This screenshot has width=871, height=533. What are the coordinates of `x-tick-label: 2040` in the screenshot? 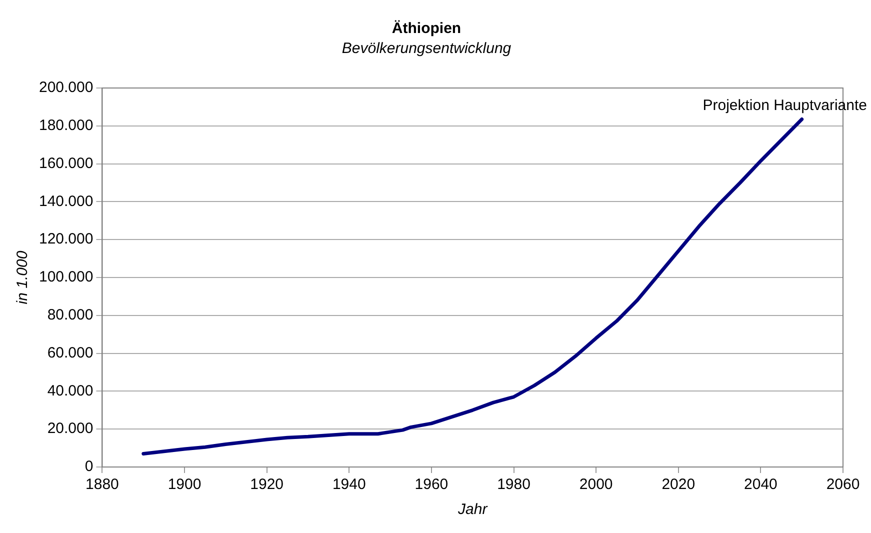 It's located at (761, 485).